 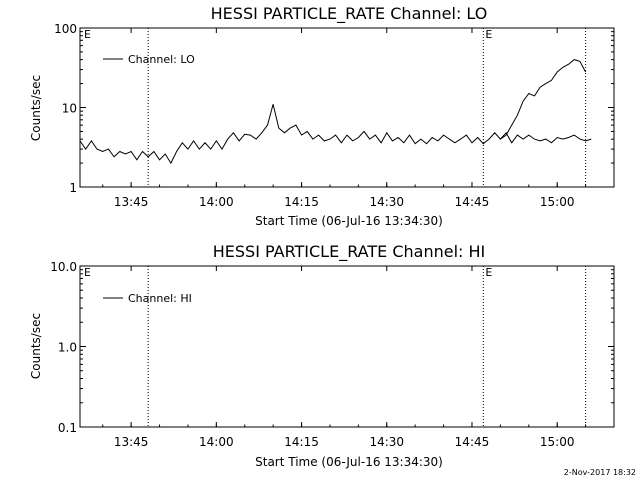 What do you see at coordinates (301, 442) in the screenshot?
I see `x-tick-label-hi-2: 14:15` at bounding box center [301, 442].